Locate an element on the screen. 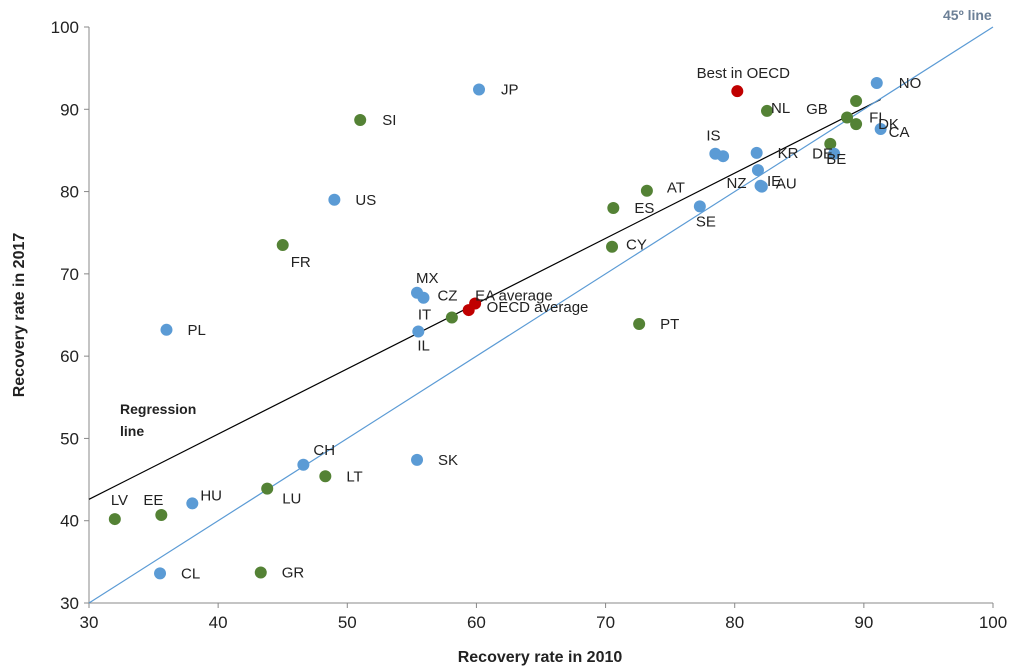 This screenshot has width=1012, height=668. x-tick-label: 40 is located at coordinates (218, 622).